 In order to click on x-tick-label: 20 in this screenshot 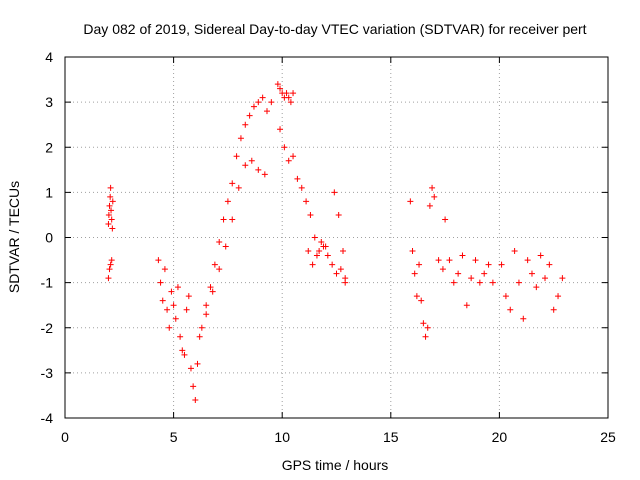, I will do `click(500, 437)`.